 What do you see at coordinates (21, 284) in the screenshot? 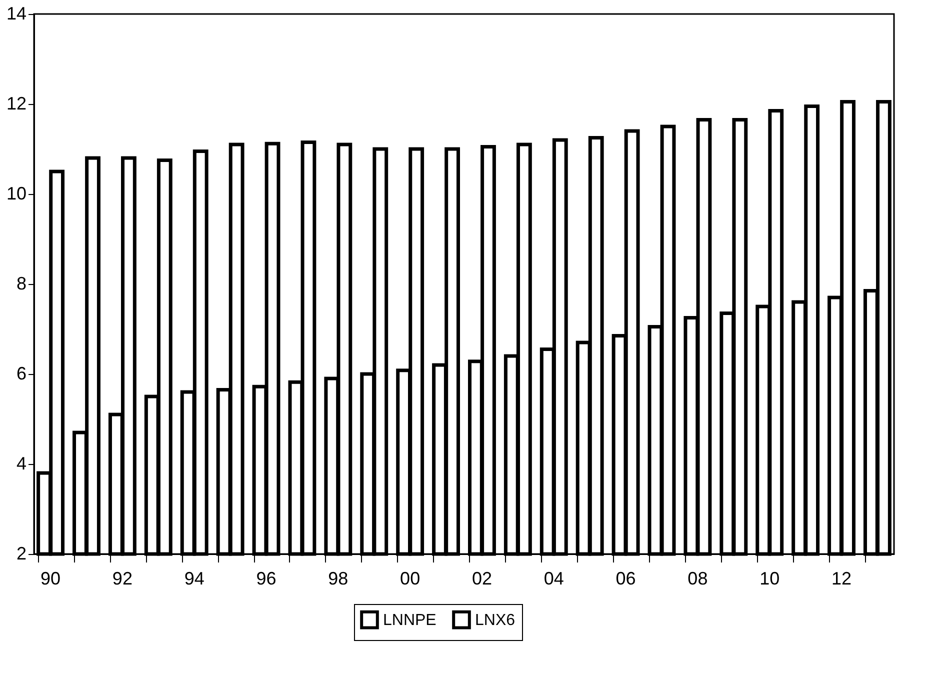
I see `y-tick-label: 8` at bounding box center [21, 284].